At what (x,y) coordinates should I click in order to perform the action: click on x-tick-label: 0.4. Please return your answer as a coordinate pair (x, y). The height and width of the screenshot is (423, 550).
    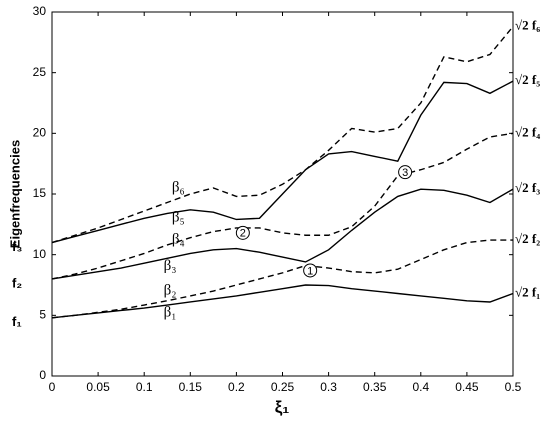
    Looking at the image, I should click on (420, 387).